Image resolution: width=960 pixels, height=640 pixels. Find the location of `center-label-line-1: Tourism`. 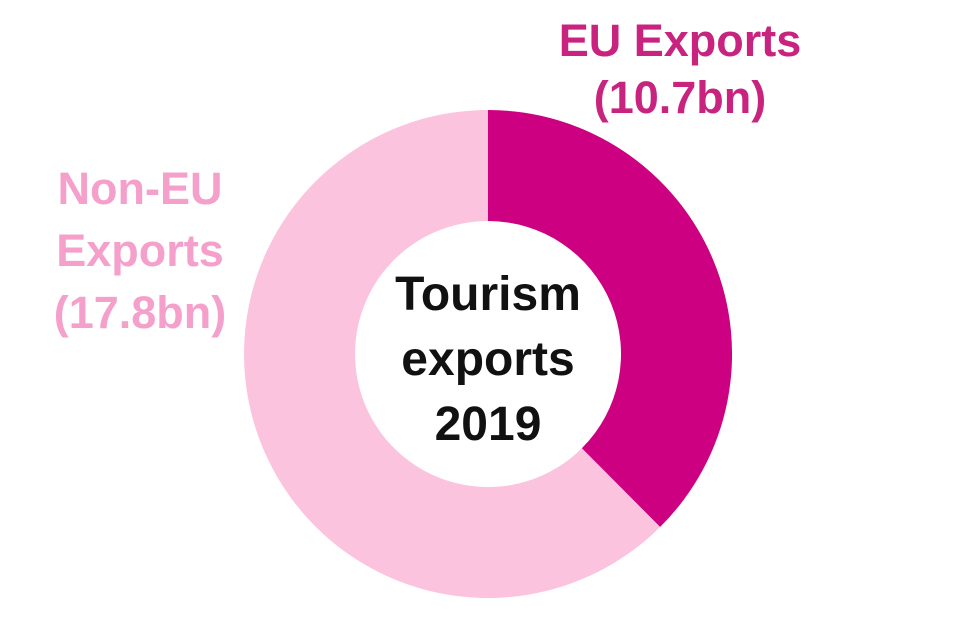

center-label-line-1: Tourism is located at coordinates (488, 294).